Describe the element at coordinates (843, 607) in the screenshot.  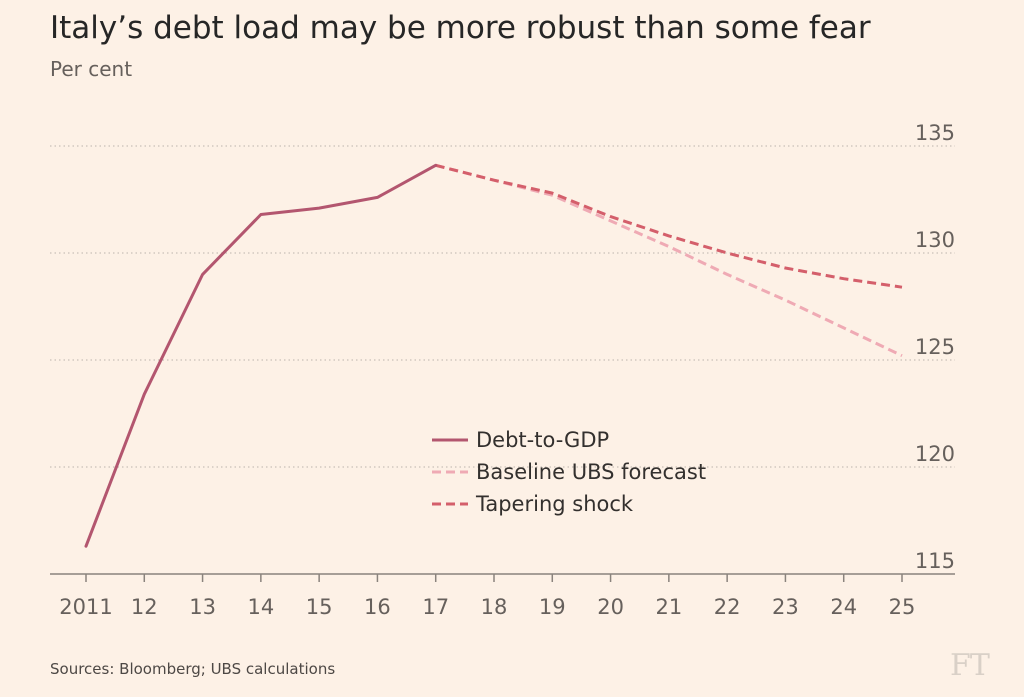
I see `x-tick-label-2024: 24` at that location.